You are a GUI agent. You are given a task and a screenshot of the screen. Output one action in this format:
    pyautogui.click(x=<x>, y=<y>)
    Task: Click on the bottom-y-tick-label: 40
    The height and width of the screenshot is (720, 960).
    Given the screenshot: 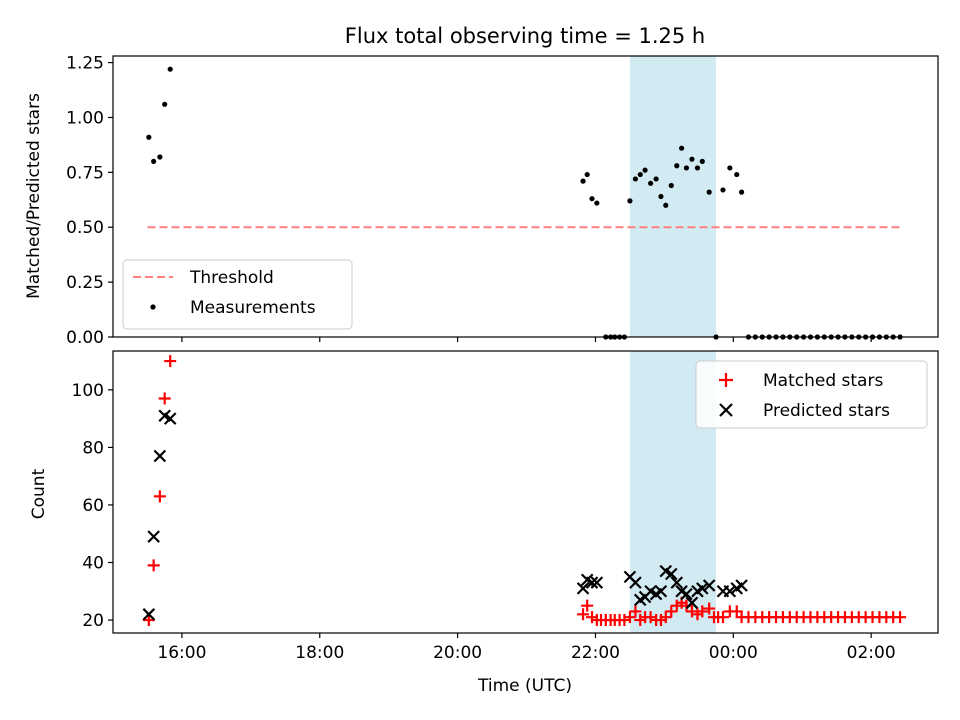 What is the action you would take?
    pyautogui.click(x=93, y=564)
    